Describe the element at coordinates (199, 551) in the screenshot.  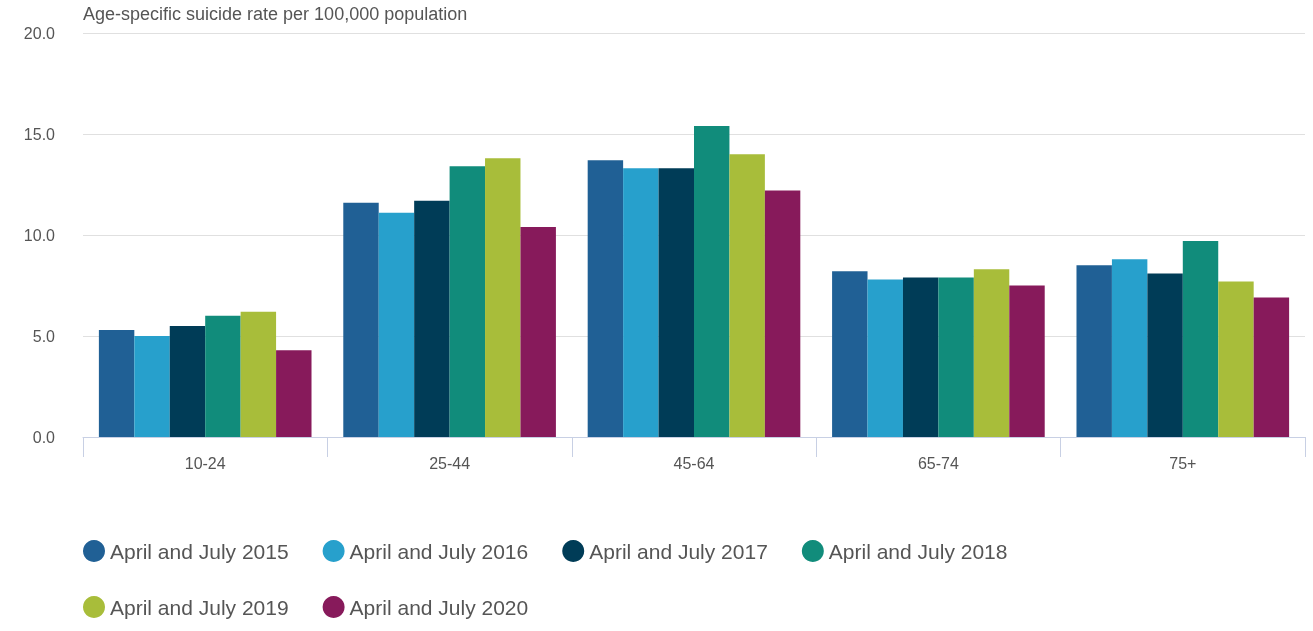
I see `legend-label: April and July 2015` at that location.